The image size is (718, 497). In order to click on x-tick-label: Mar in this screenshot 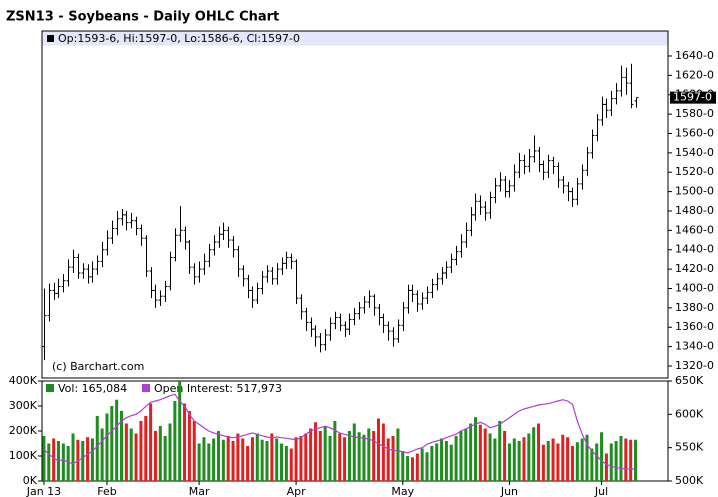, I will do `click(199, 491)`.